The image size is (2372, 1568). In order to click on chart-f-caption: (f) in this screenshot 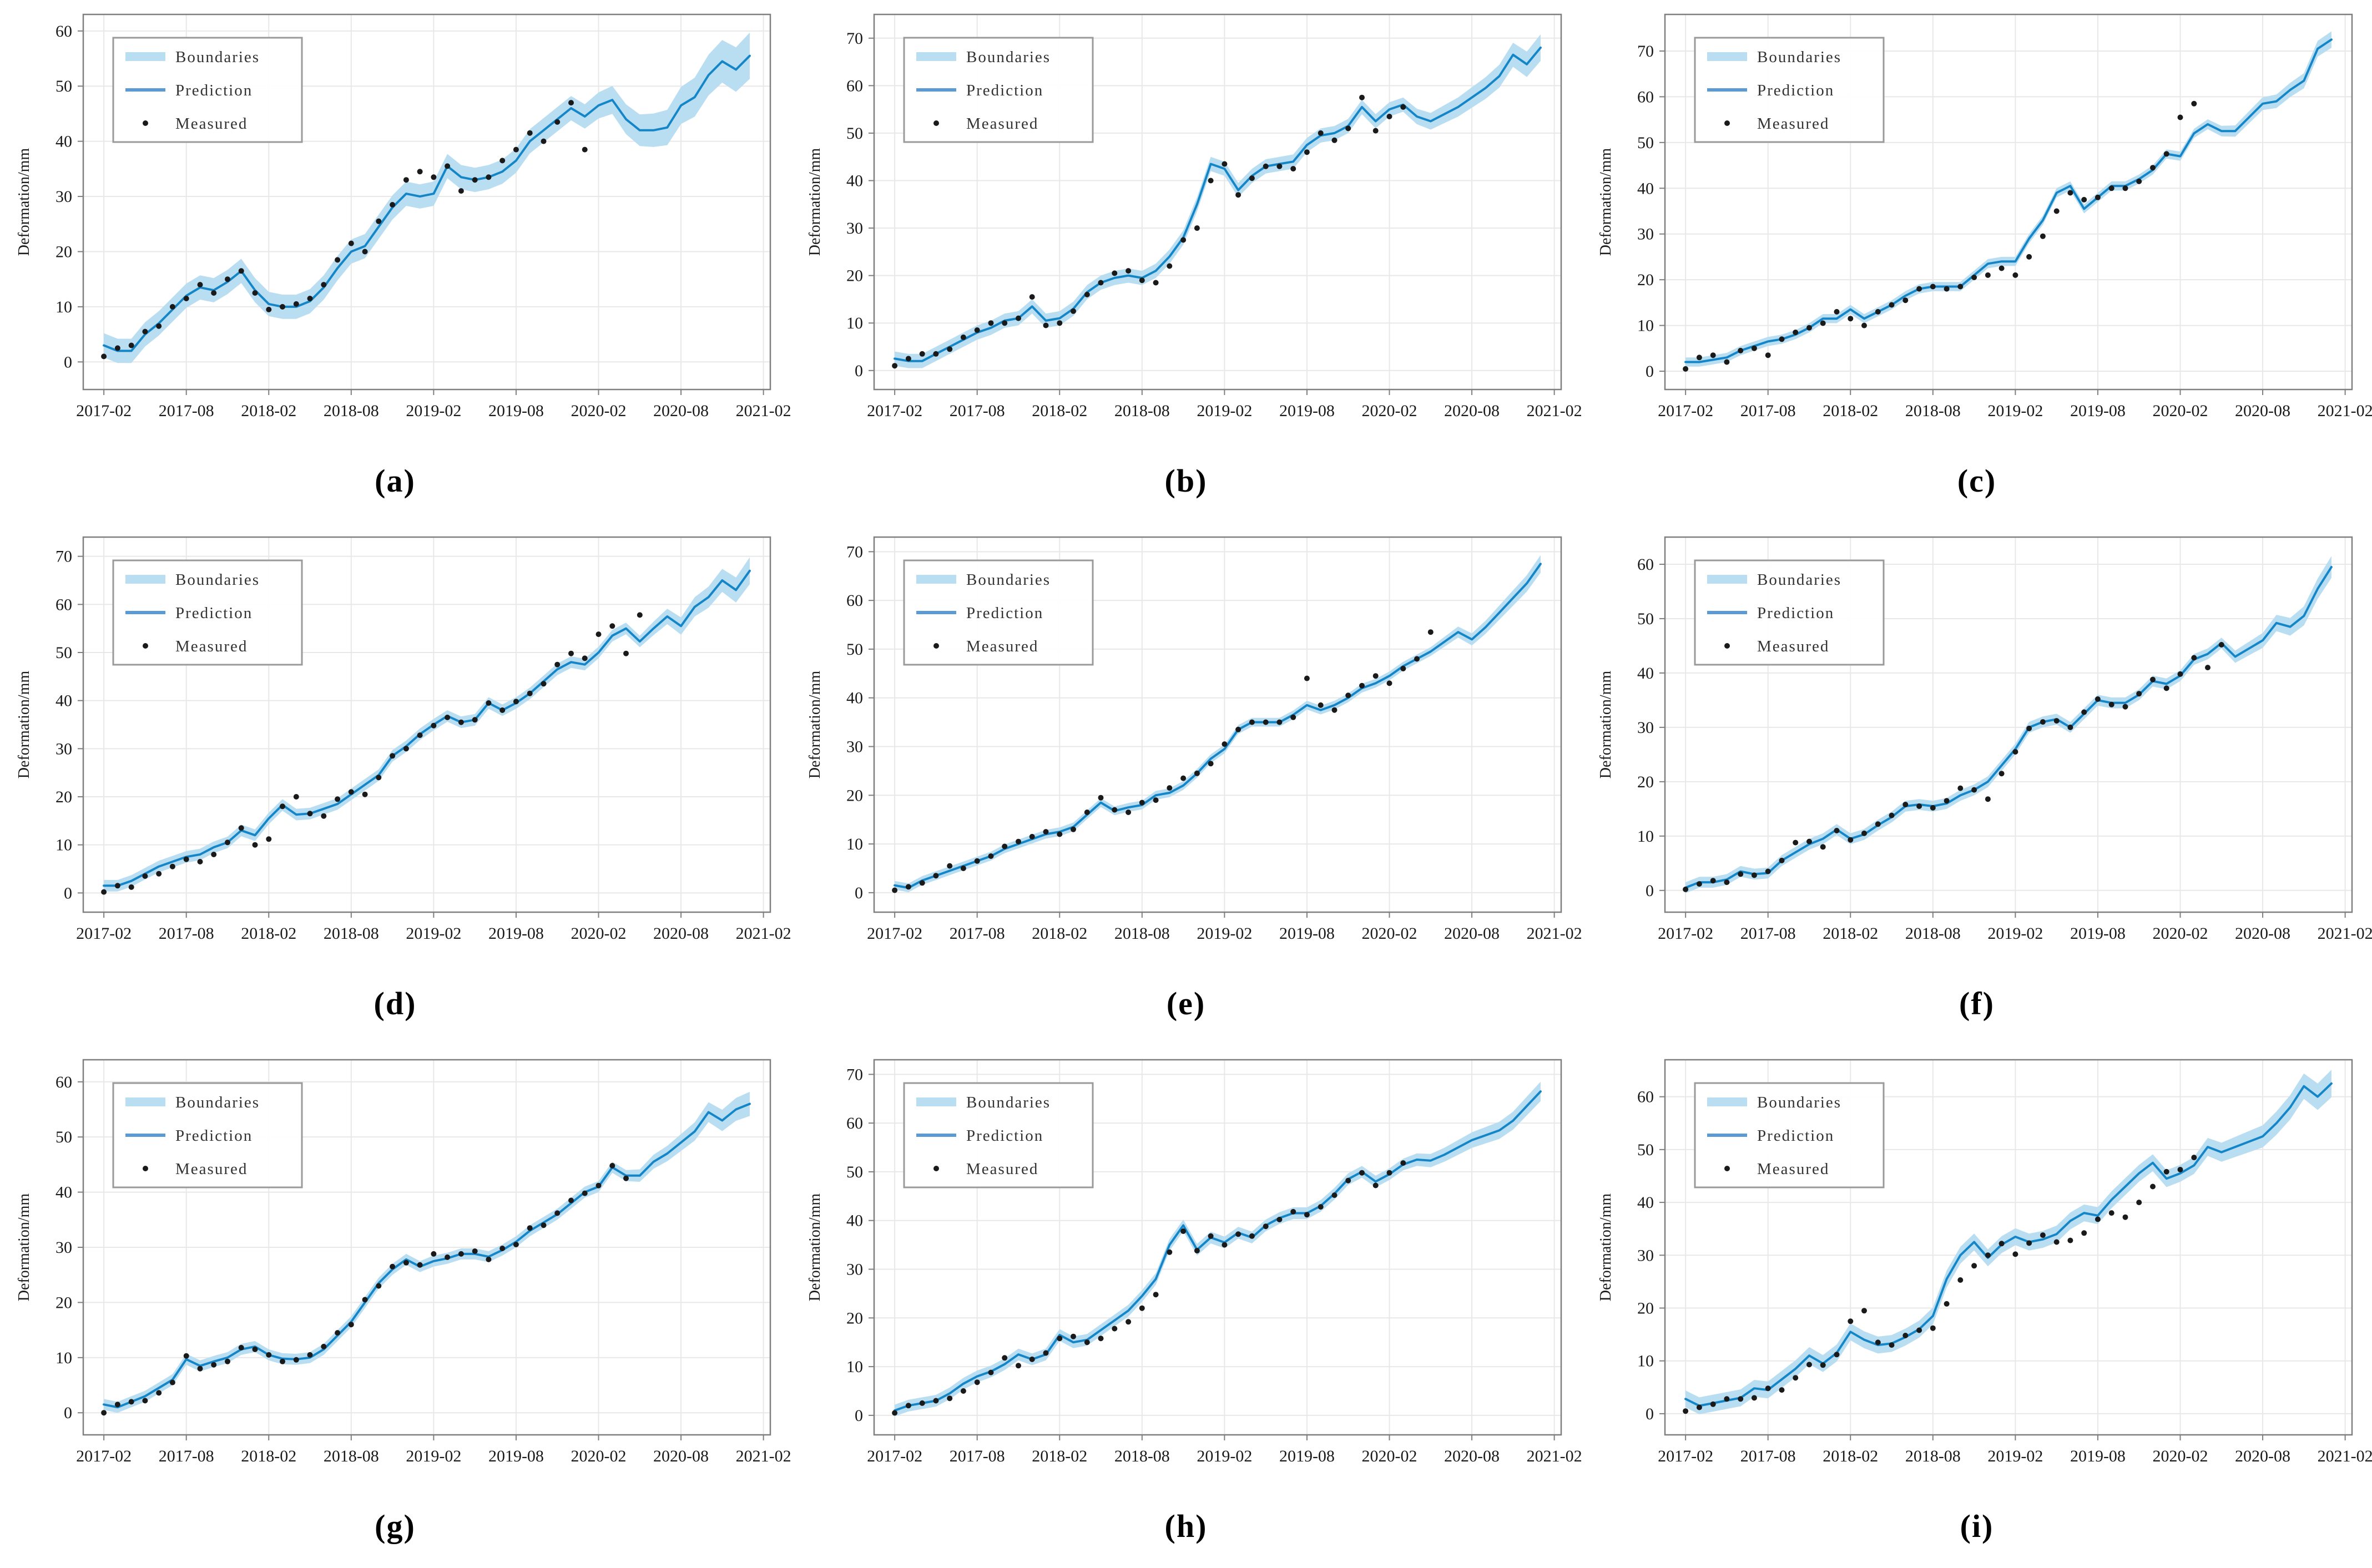, I will do `click(1977, 1003)`.